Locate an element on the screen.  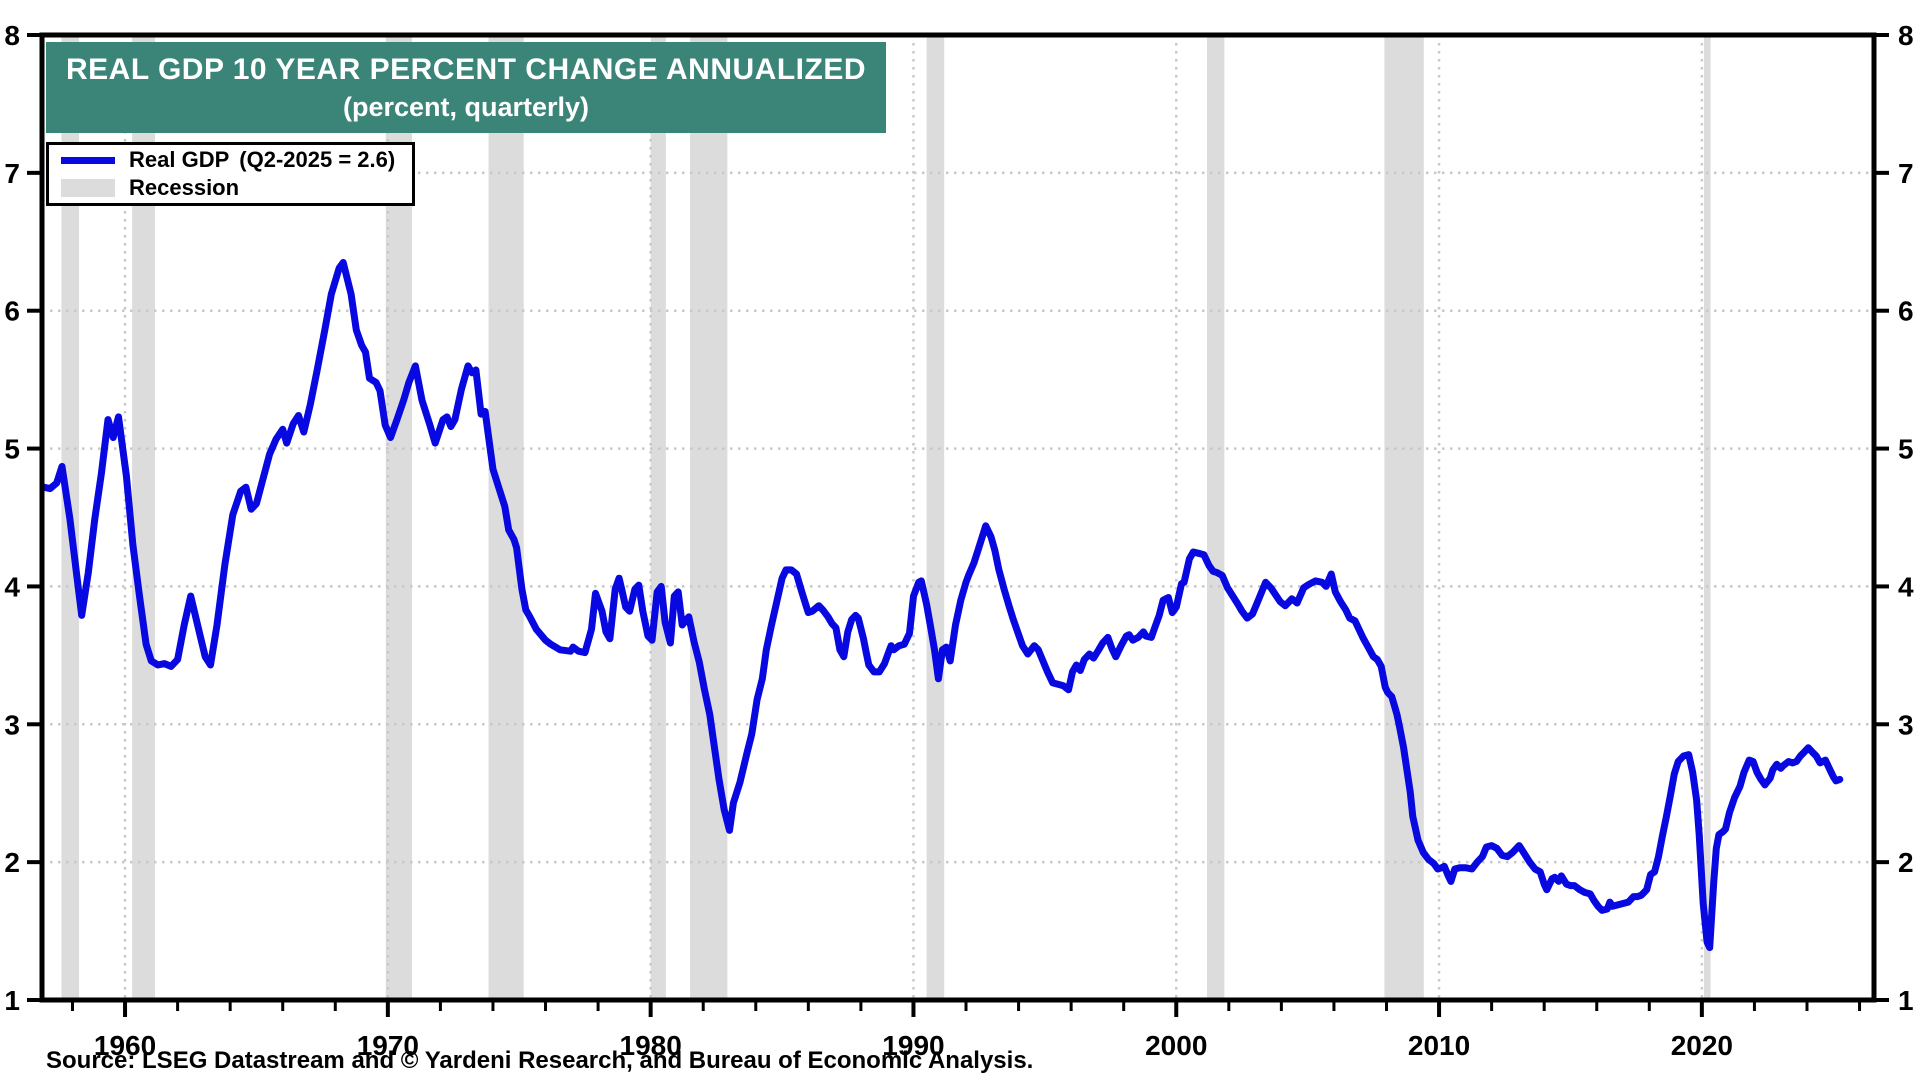
y-tick-label-left: 2 is located at coordinates (12, 862).